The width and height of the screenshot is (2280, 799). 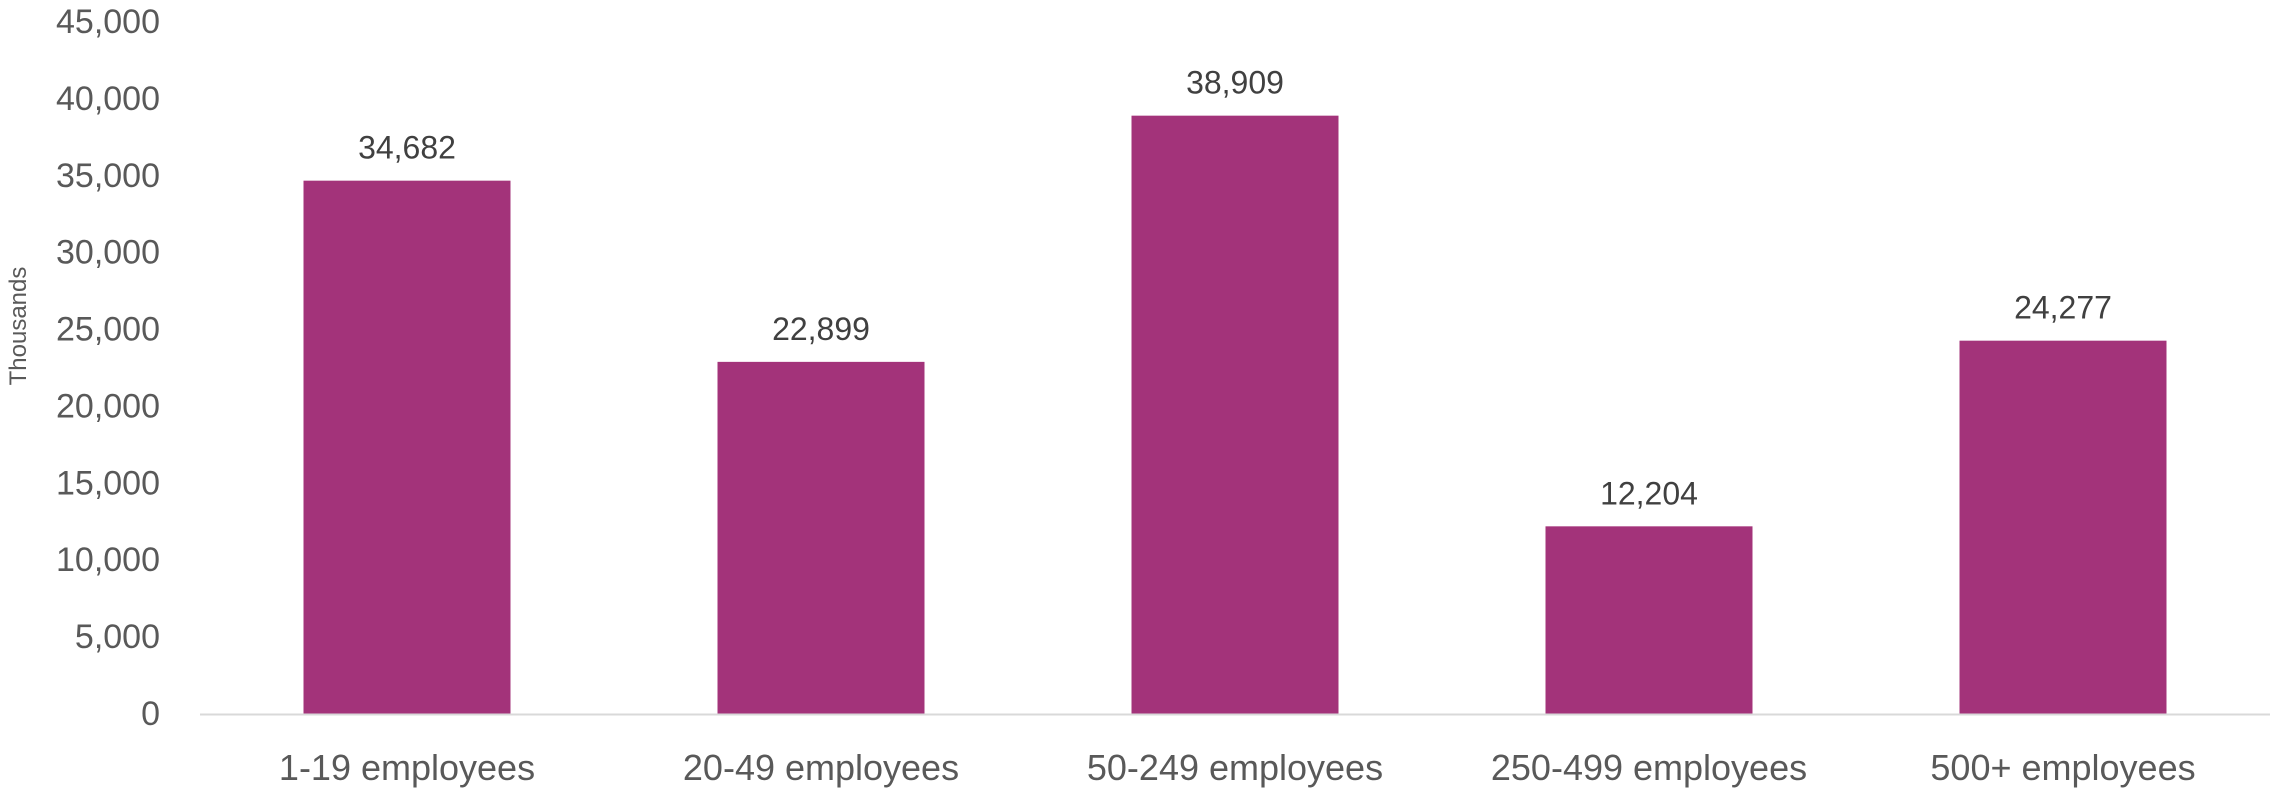 I want to click on y-tick-label: 40,000, so click(x=108, y=99).